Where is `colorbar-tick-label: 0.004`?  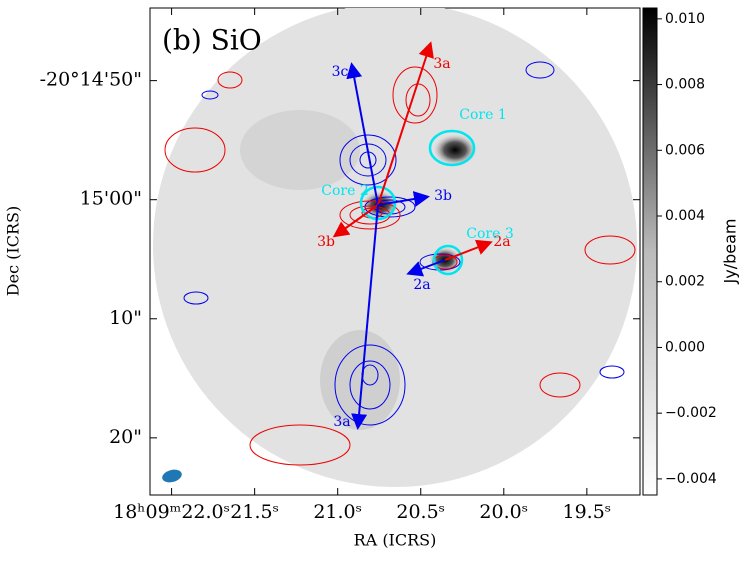 colorbar-tick-label: 0.004 is located at coordinates (685, 216).